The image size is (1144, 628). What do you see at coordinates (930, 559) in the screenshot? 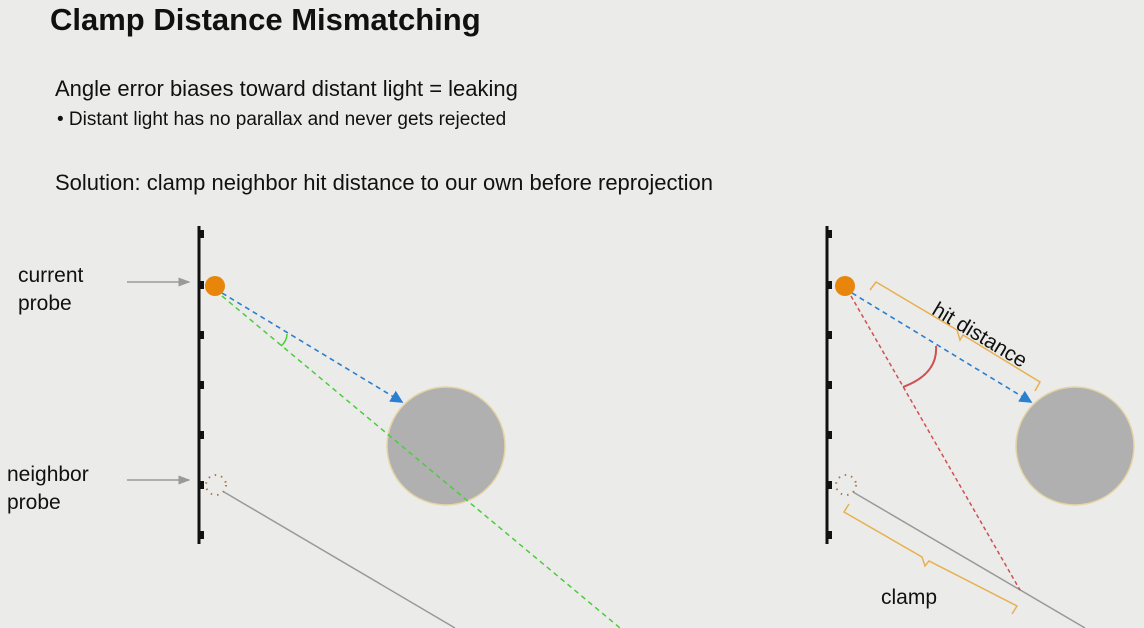
I see `clamp-bracket` at bounding box center [930, 559].